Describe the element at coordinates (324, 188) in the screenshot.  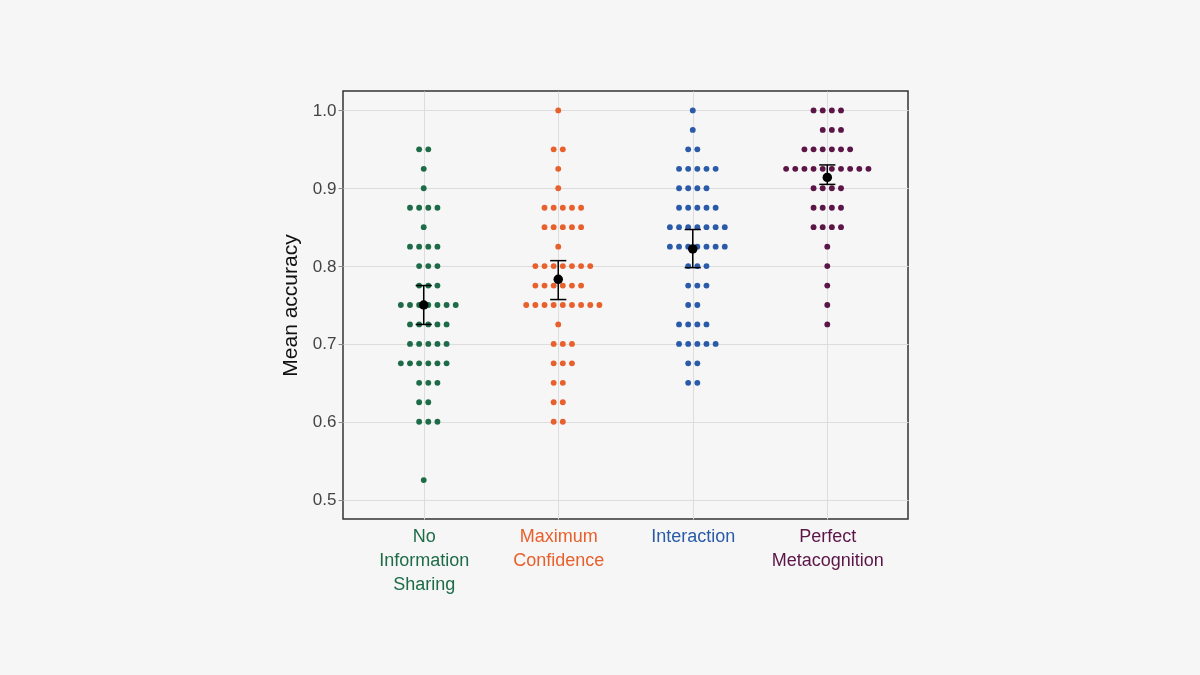
I see `y-tick-label: 0.9` at that location.